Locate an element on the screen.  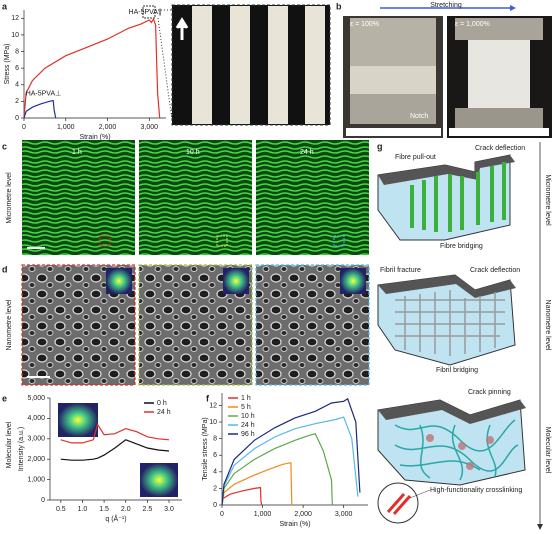
level-label: Micrometre level is located at coordinates (547, 200).